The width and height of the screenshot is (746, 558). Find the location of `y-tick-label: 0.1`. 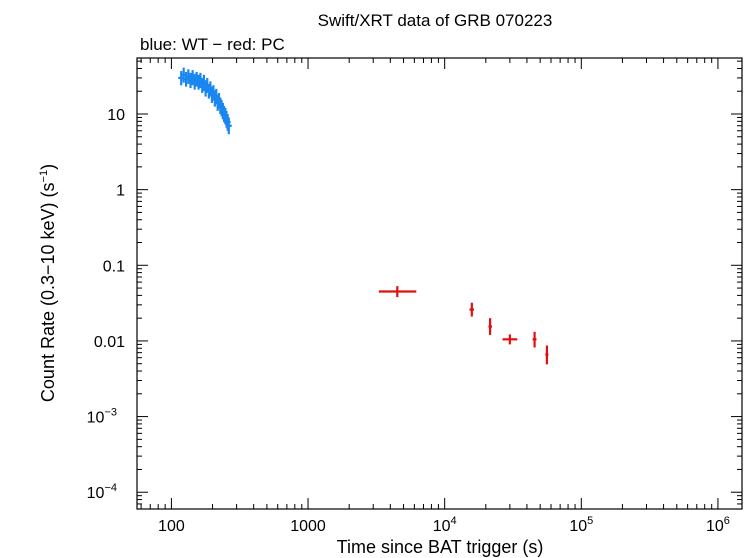

y-tick-label: 0.1 is located at coordinates (114, 266).